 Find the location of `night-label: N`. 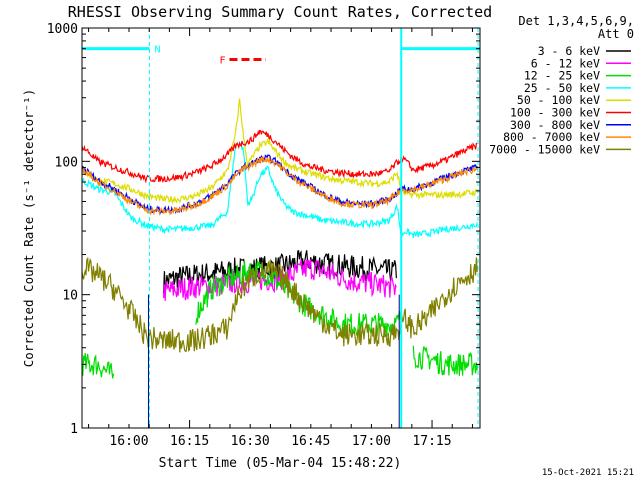

night-label: N is located at coordinates (157, 50).